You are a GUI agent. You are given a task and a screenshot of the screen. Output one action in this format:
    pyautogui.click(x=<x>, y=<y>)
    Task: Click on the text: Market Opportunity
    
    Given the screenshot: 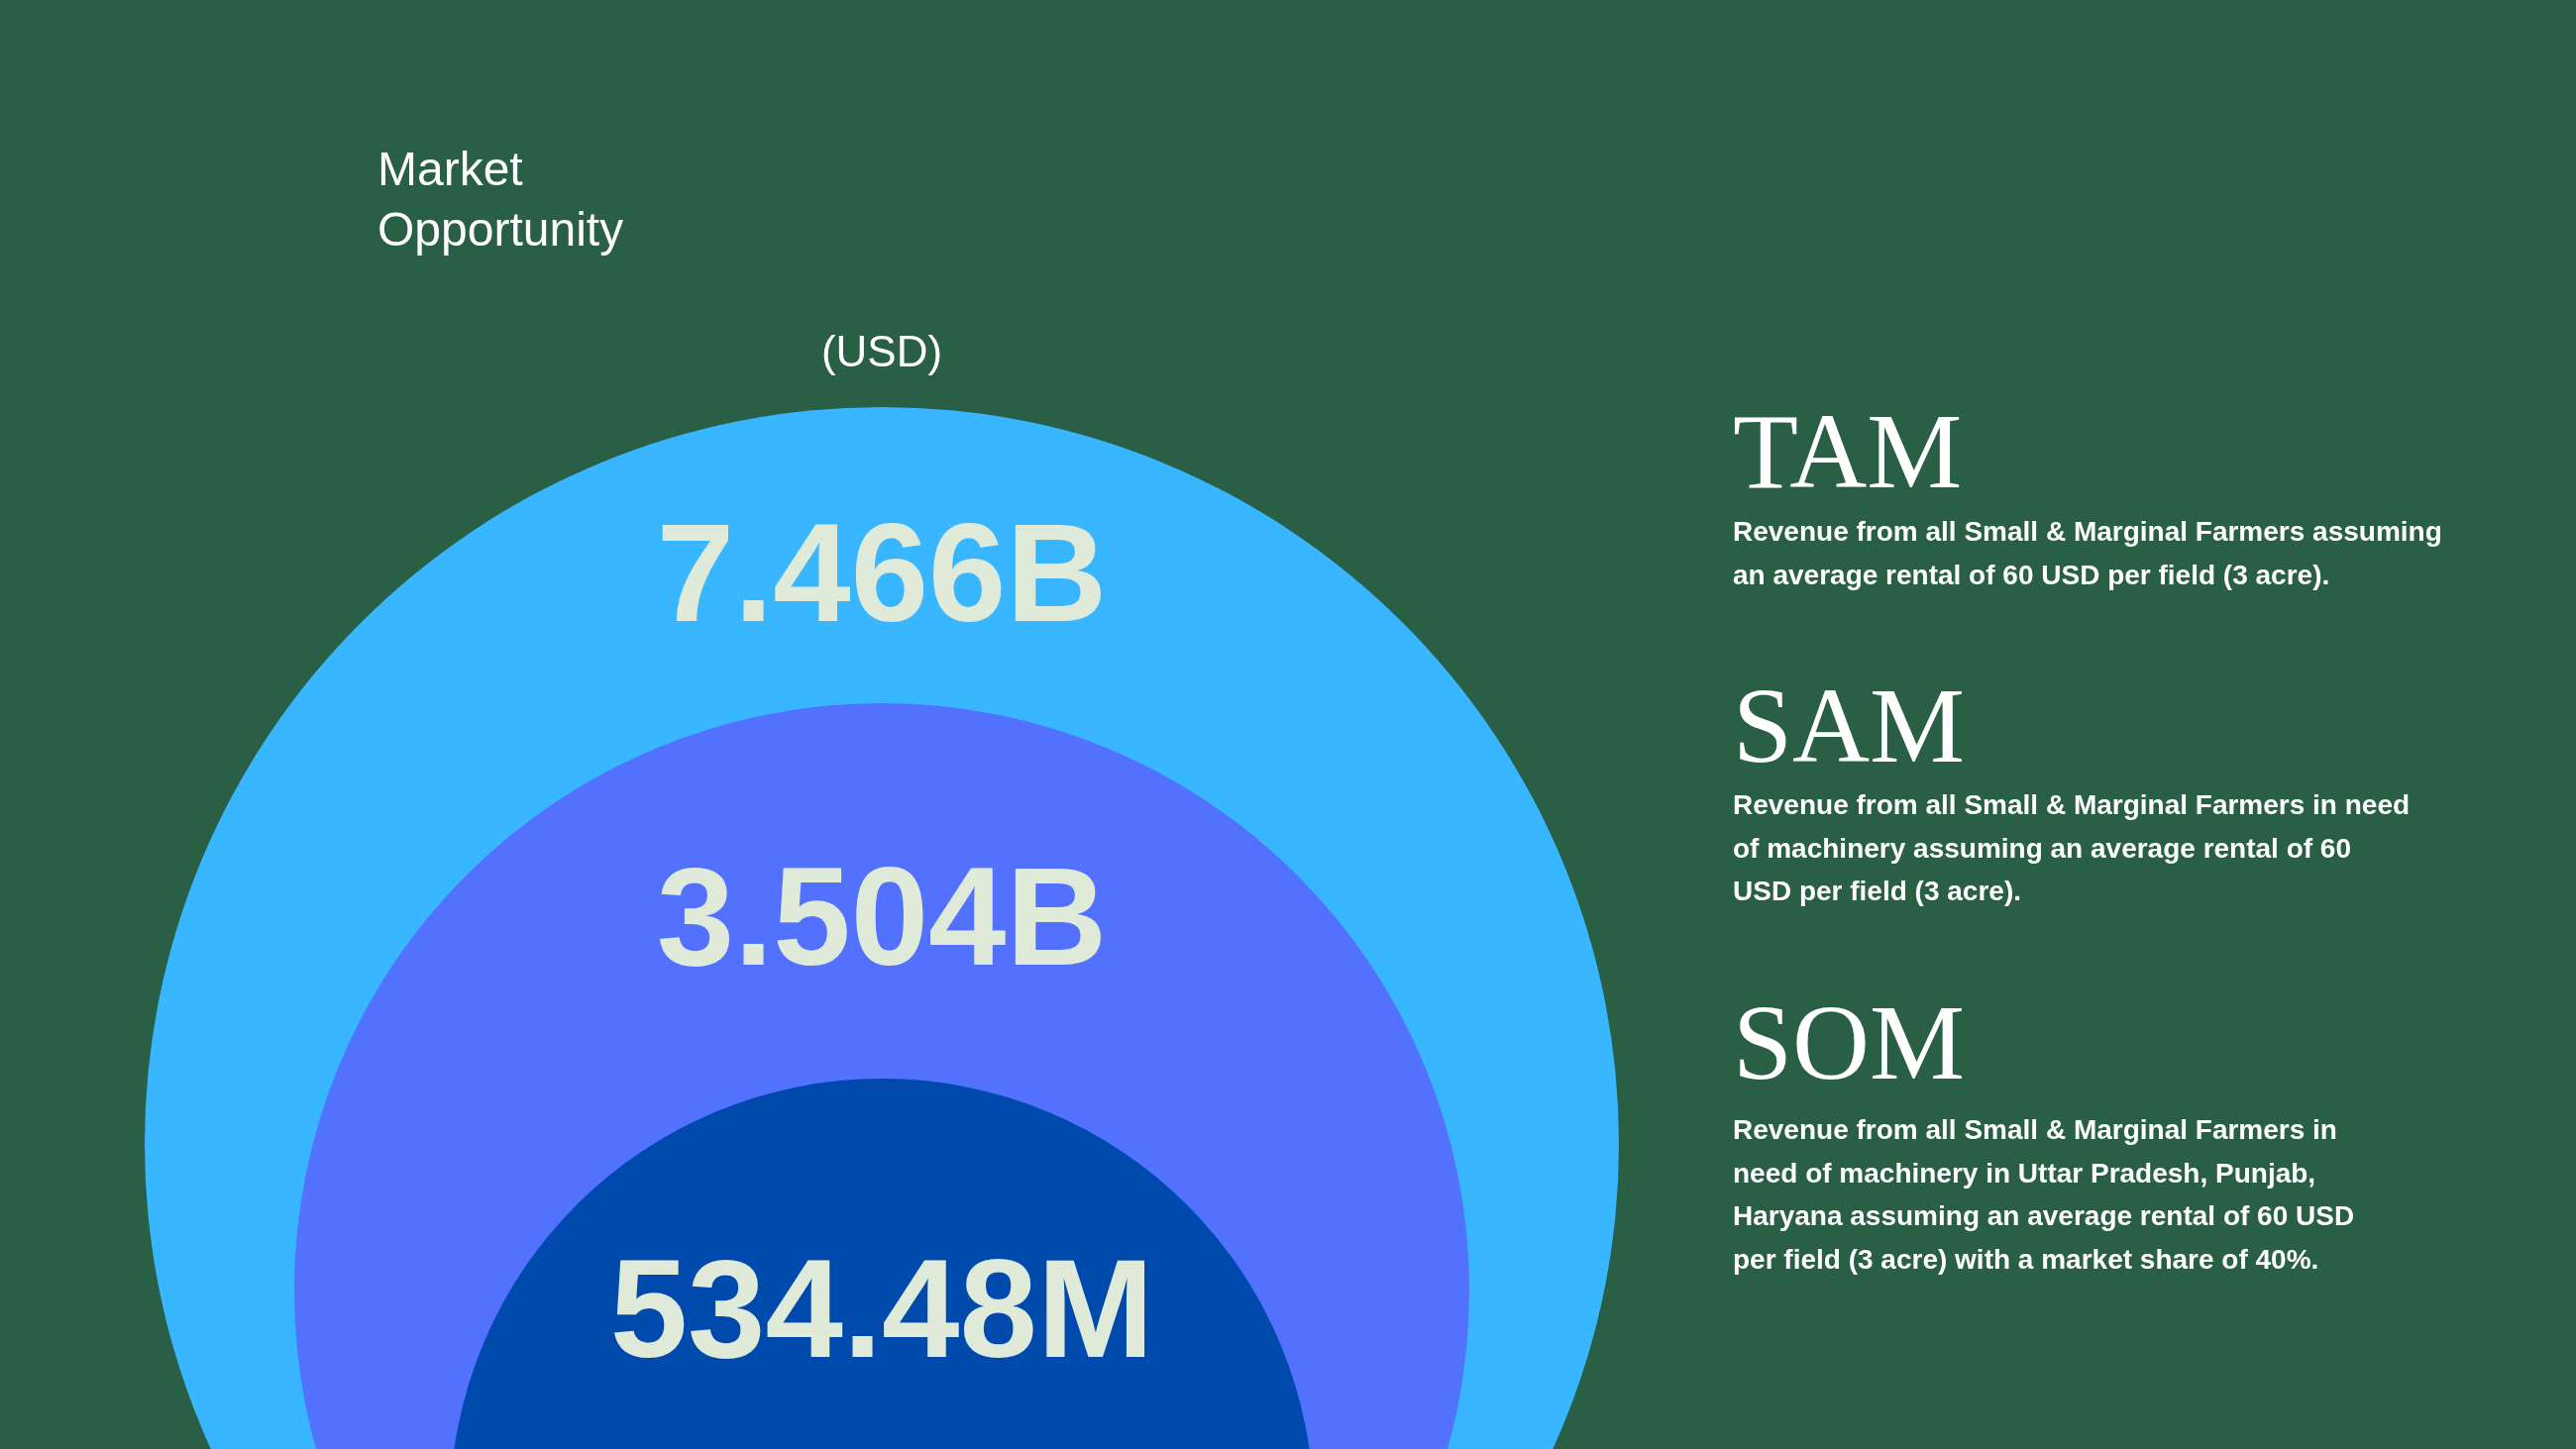 What is the action you would take?
    pyautogui.click(x=501, y=199)
    